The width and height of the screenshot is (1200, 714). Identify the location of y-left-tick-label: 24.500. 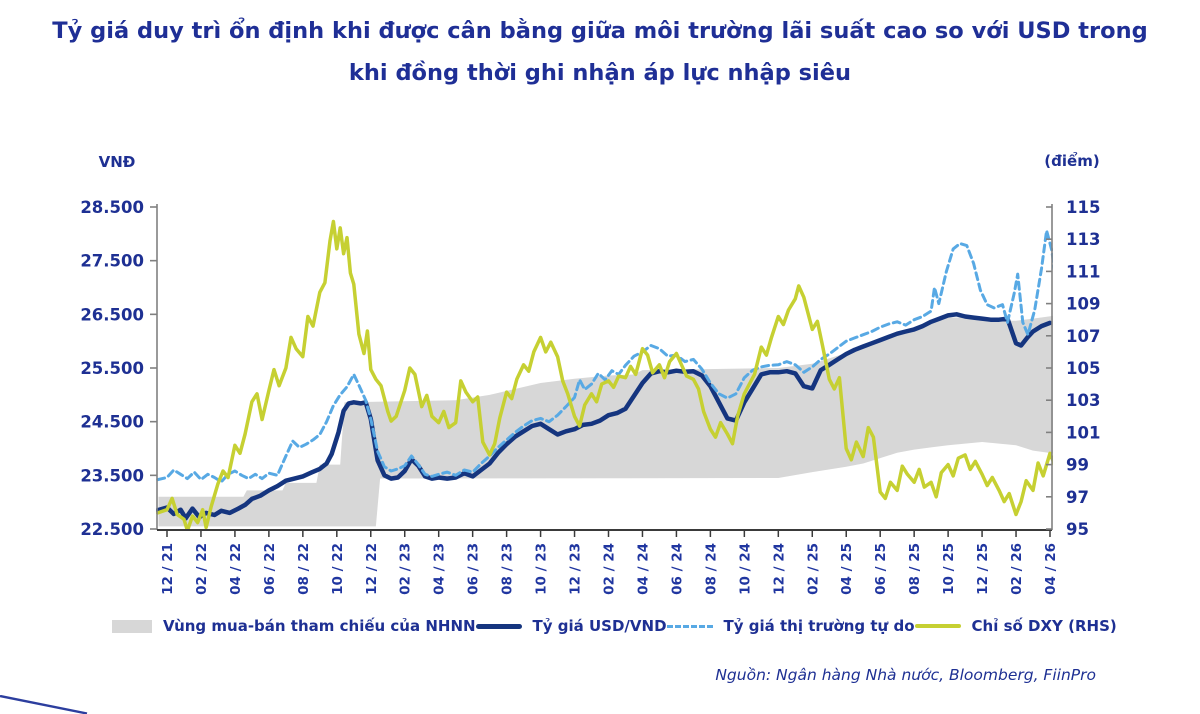
(112, 422).